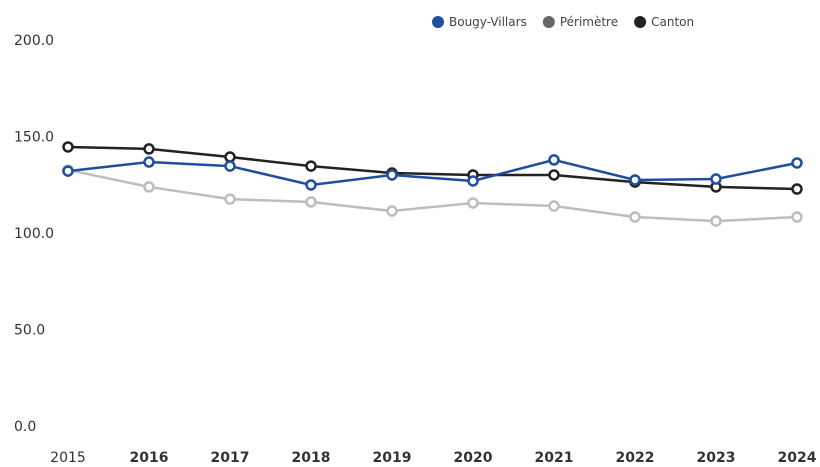  I want to click on x-tick-label: 2015, so click(68, 458).